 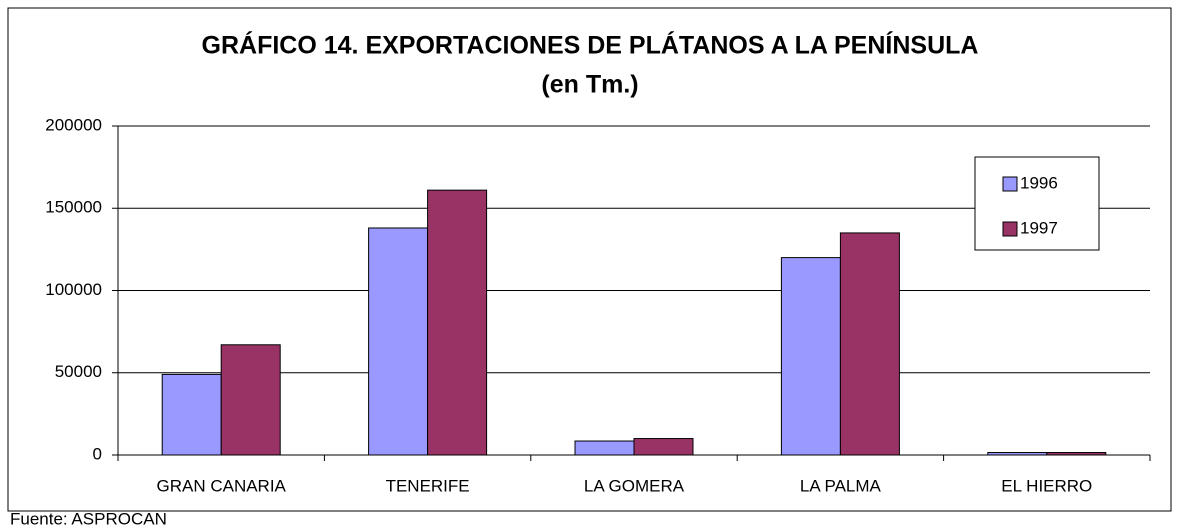 I want to click on x-tick-label: LA PALMA, so click(x=841, y=485).